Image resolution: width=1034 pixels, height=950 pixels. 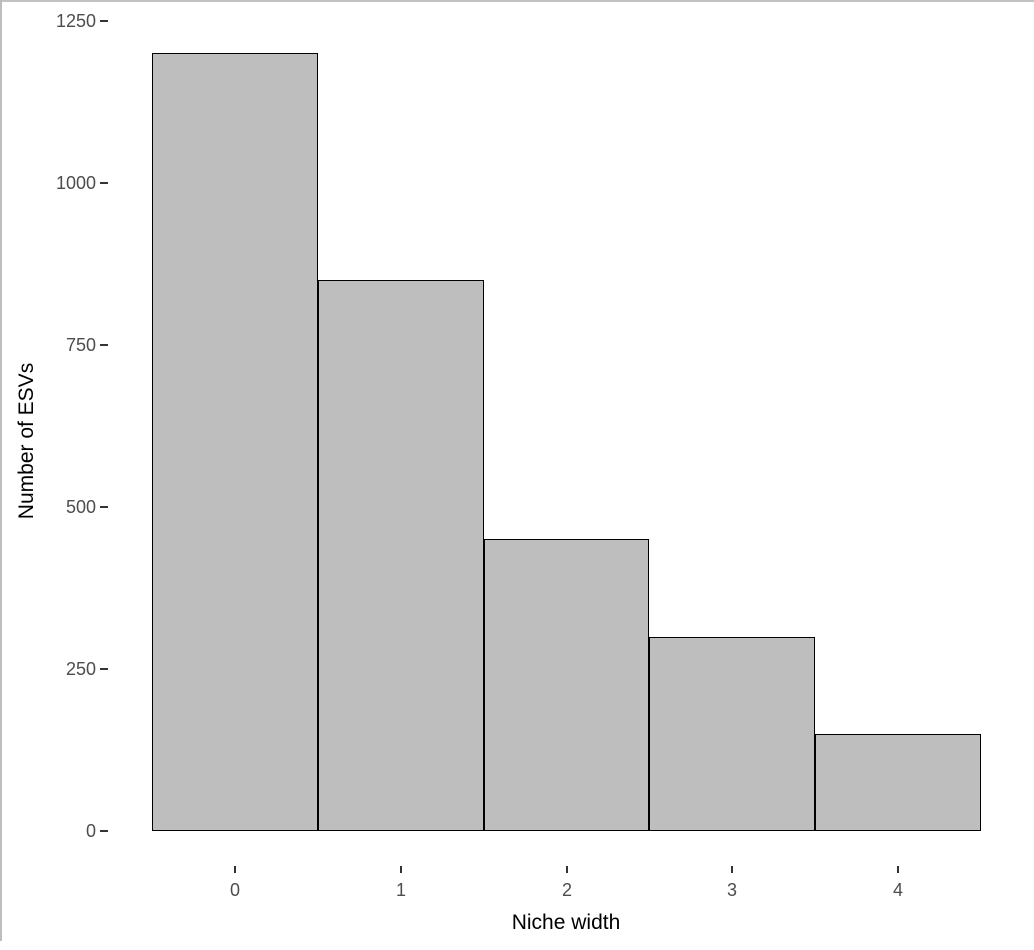 What do you see at coordinates (566, 890) in the screenshot?
I see `x-tick-label: 2` at bounding box center [566, 890].